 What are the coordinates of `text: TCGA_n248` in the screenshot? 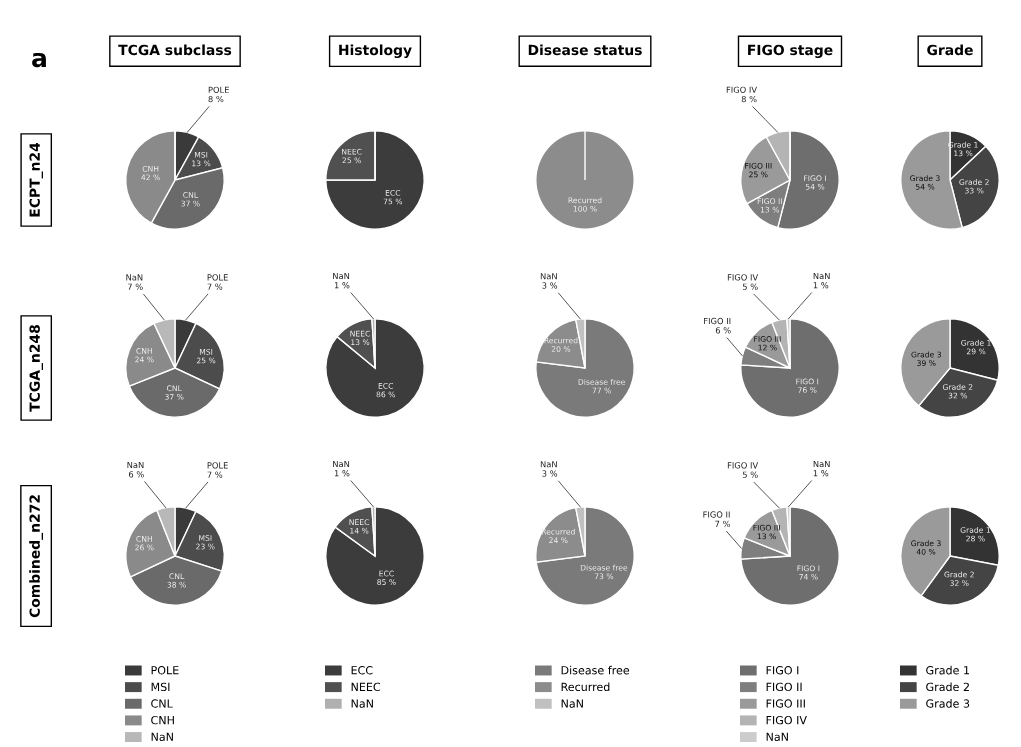 It's located at (36, 368).